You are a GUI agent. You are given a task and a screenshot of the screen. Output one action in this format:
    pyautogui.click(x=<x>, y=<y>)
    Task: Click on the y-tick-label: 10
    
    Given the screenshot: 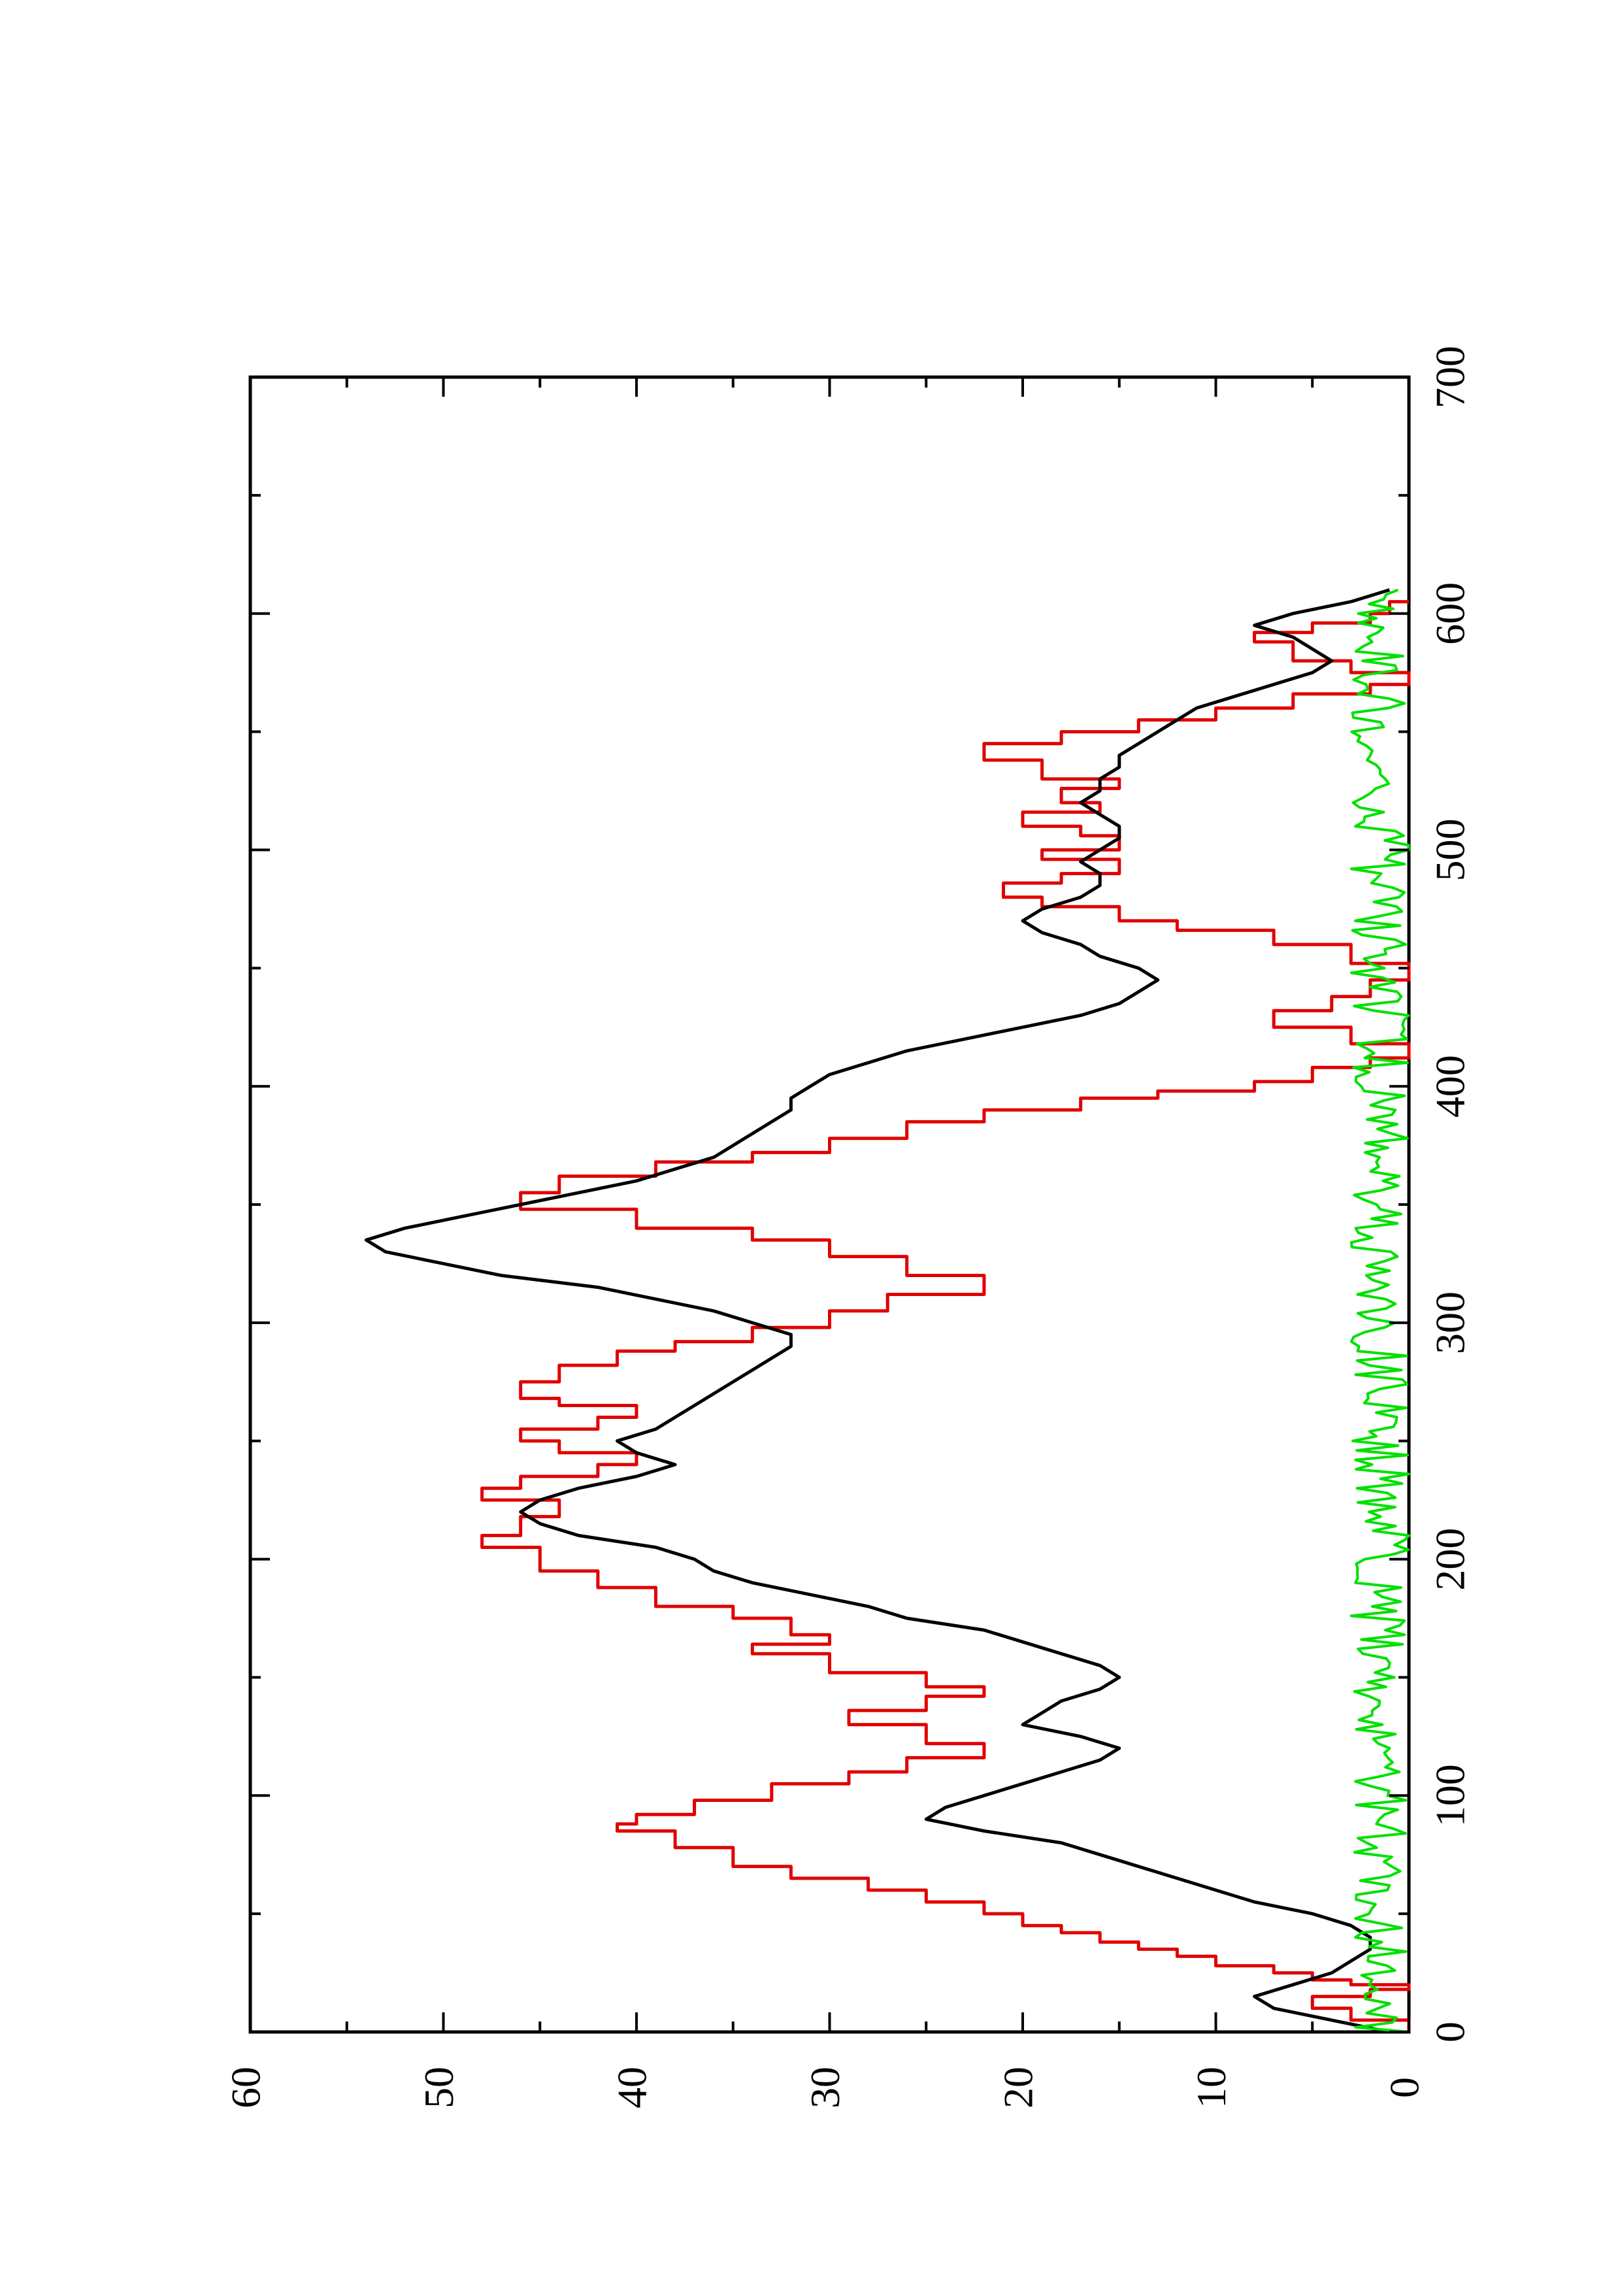 What is the action you would take?
    pyautogui.click(x=1211, y=2087)
    